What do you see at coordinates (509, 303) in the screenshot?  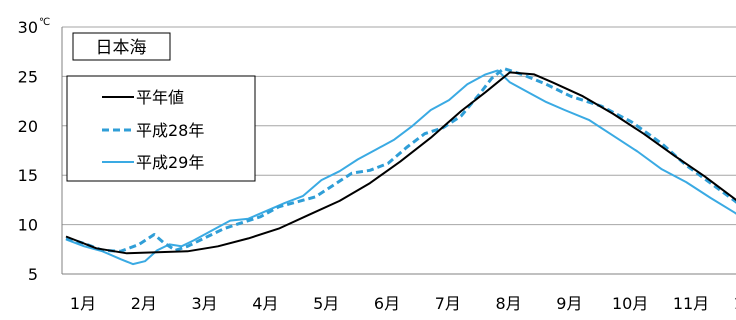 I see `x-tick-label: 8月` at bounding box center [509, 303].